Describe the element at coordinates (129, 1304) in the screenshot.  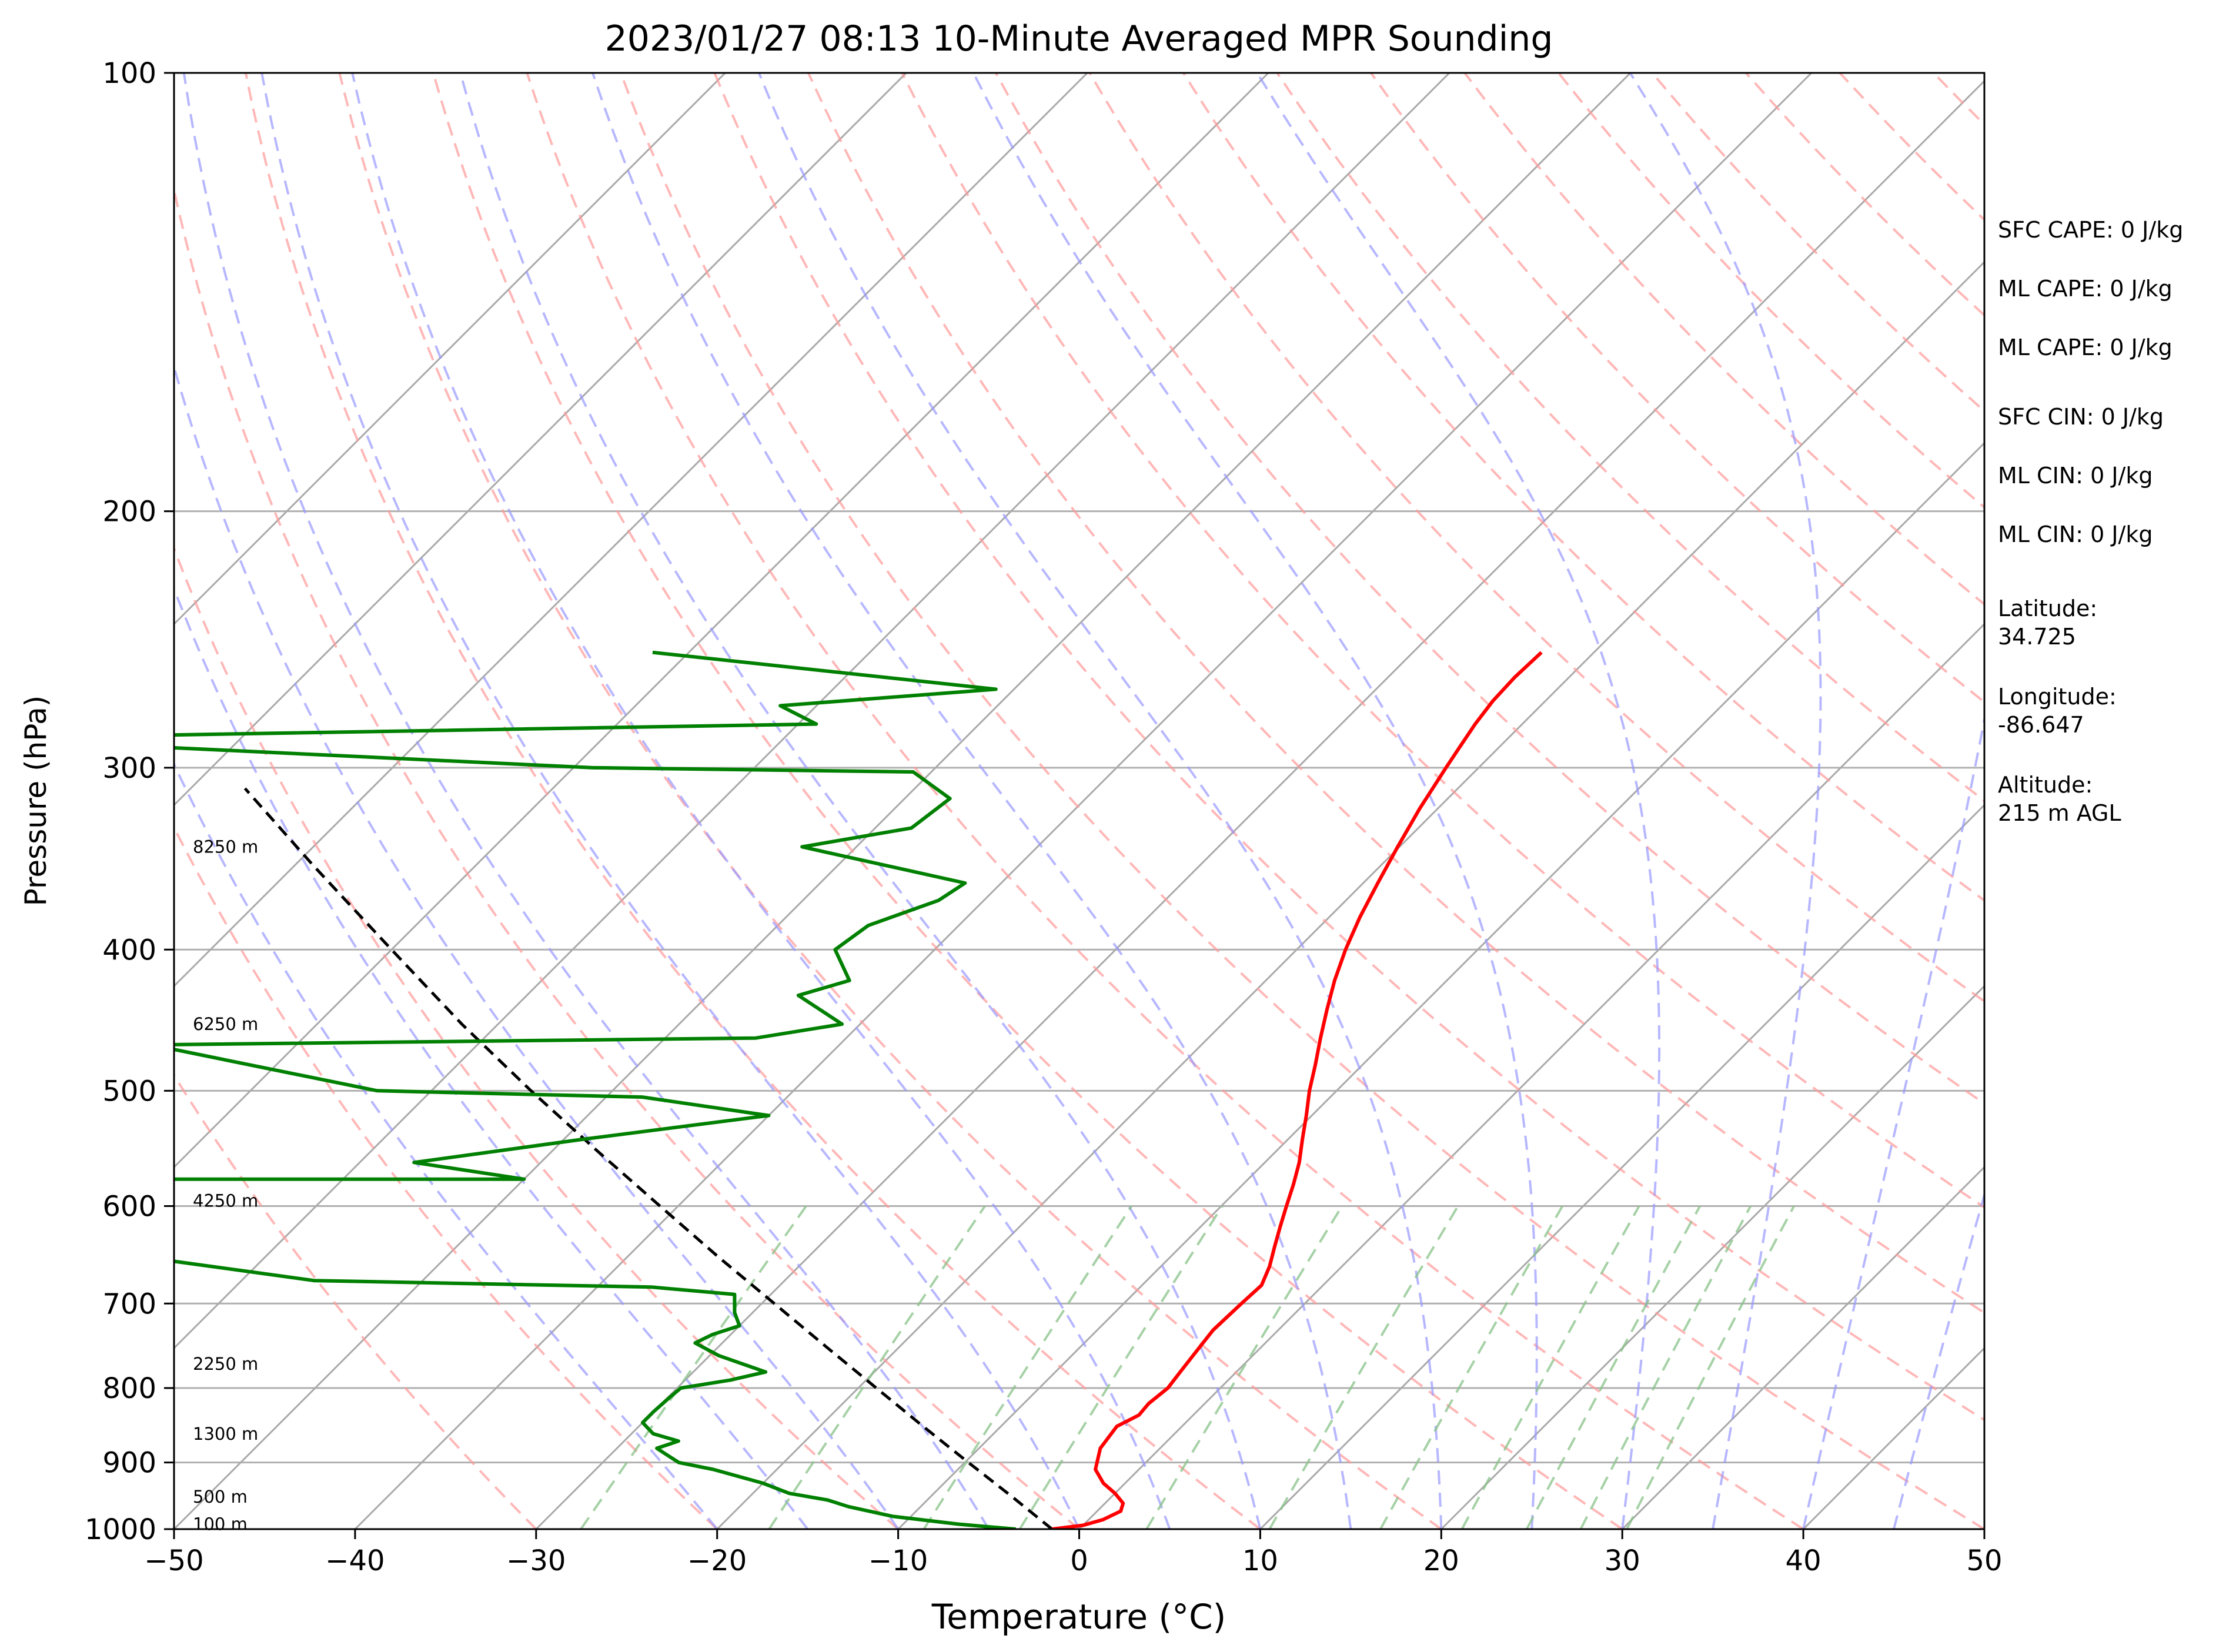
I see `y-tick-label: 700` at that location.